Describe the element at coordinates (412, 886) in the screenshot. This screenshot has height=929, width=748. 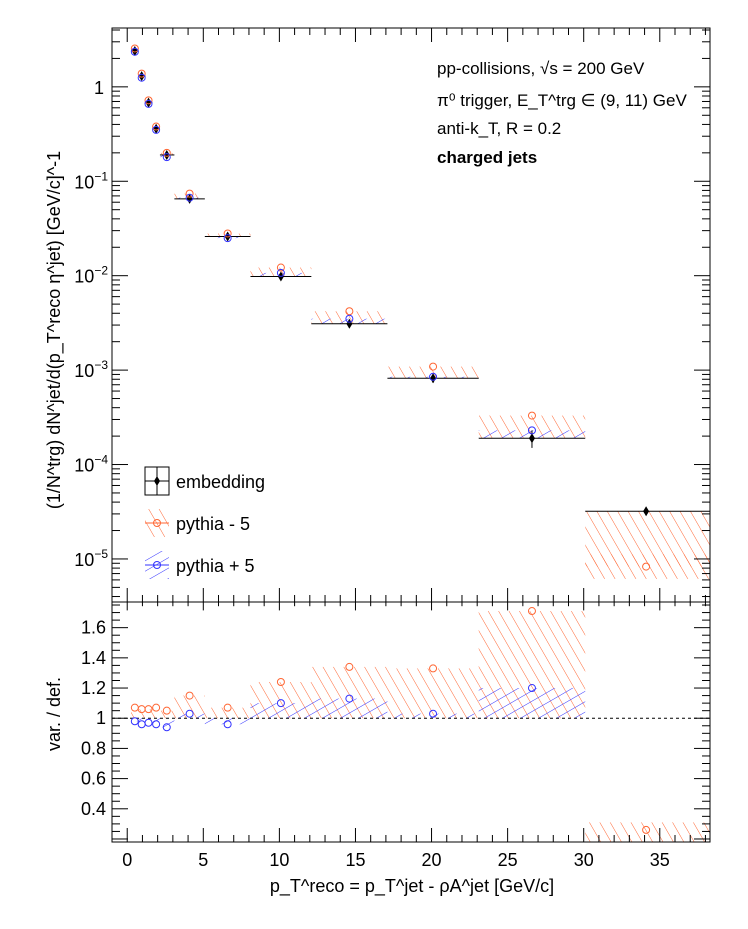
I see `x-axis-title: p_T^reco = p_T^jet - ρA^jet [GeV/c]` at that location.